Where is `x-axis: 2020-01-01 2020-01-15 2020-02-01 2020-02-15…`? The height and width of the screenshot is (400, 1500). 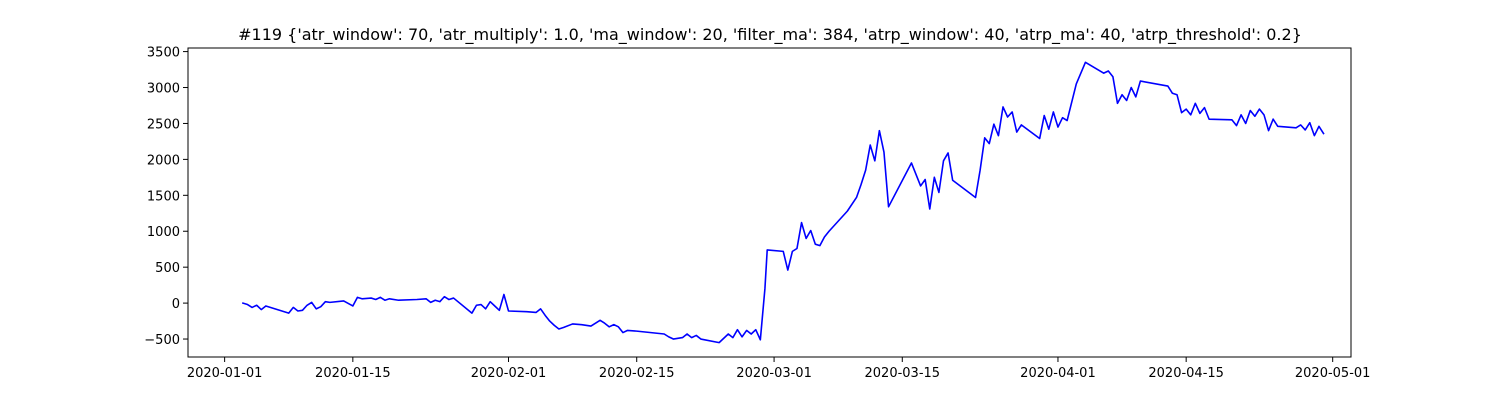 x-axis: 2020-01-01 2020-01-15 2020-02-01 2020-02-15… is located at coordinates (779, 369).